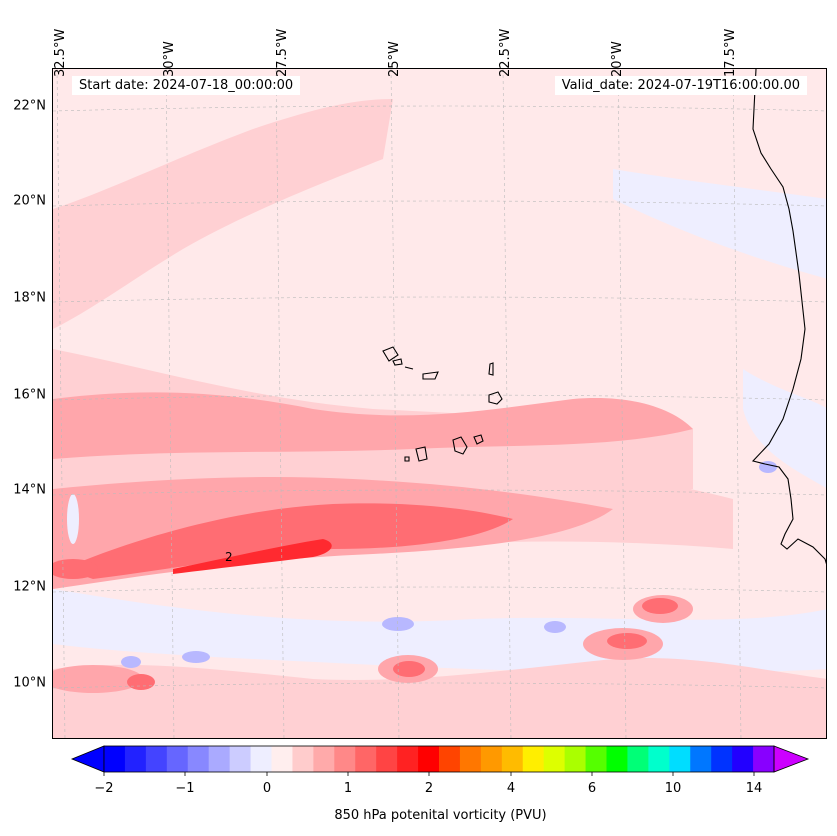 The width and height of the screenshot is (837, 836). What do you see at coordinates (29, 683) in the screenshot?
I see `lat-tick-label: 10°N` at bounding box center [29, 683].